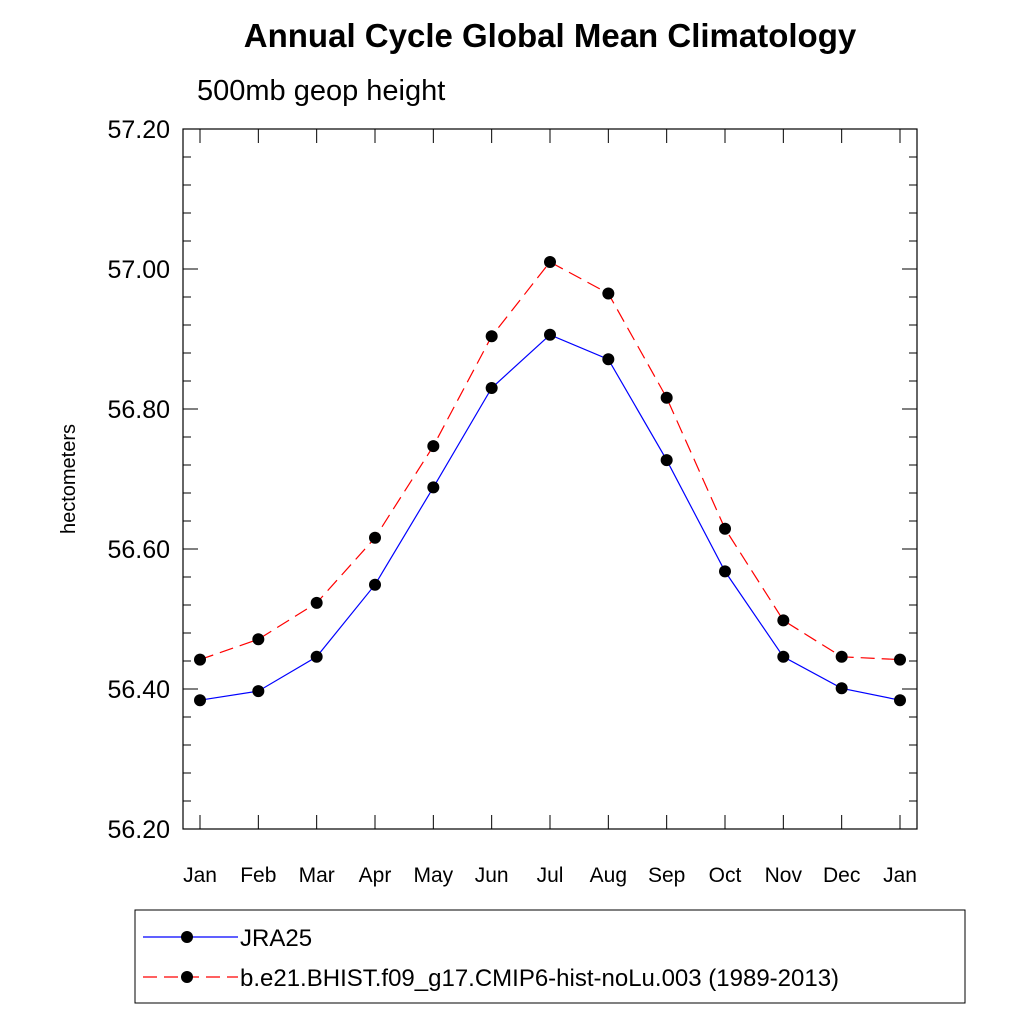  Describe the element at coordinates (138, 550) in the screenshot. I see `y-tick-label: 56.60` at that location.